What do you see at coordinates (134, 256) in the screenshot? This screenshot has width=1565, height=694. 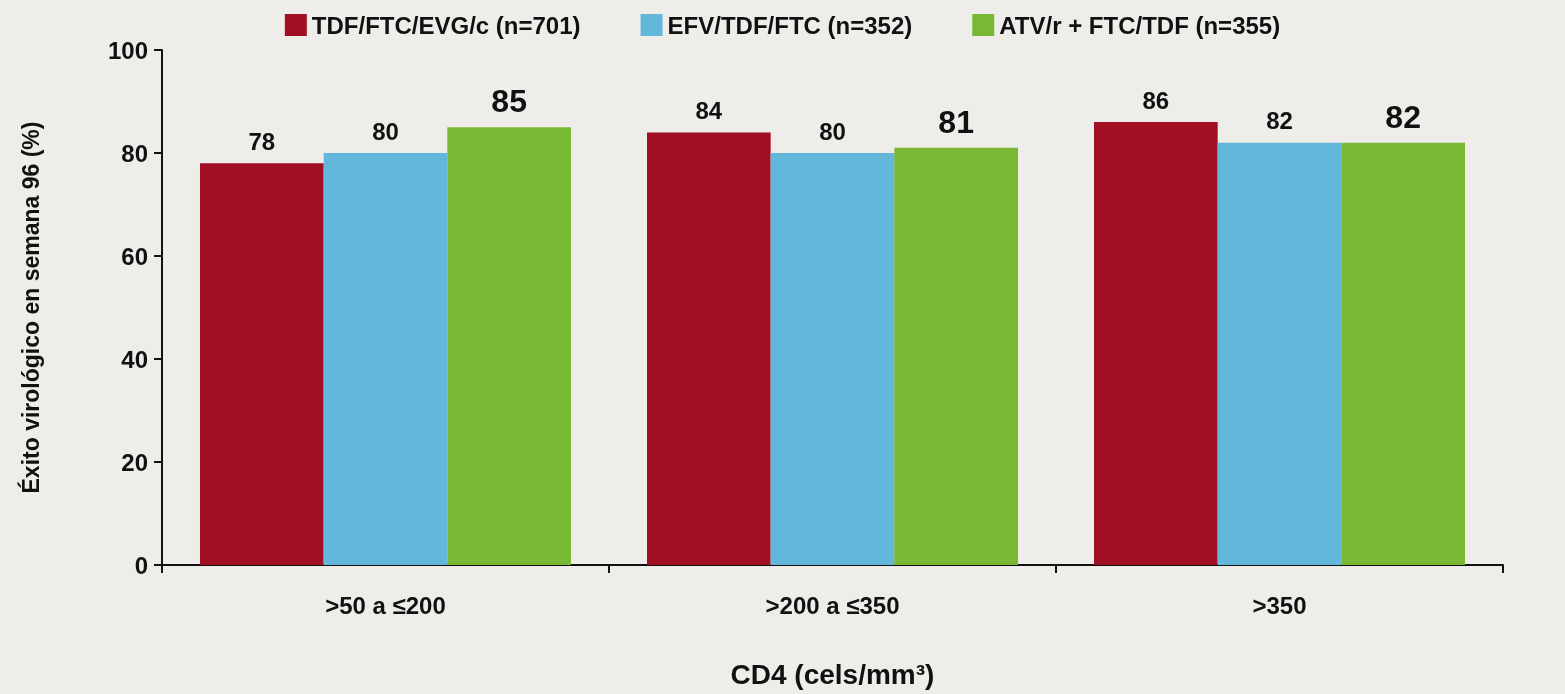 I see `y-tick-label: 60` at bounding box center [134, 256].